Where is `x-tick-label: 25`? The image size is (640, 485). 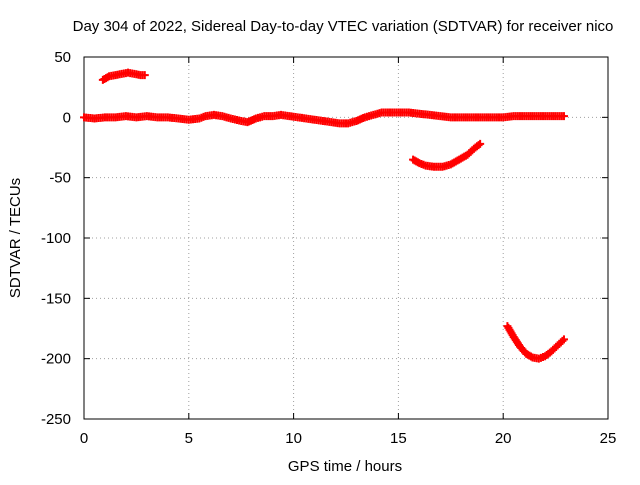 x-tick-label: 25 is located at coordinates (608, 438).